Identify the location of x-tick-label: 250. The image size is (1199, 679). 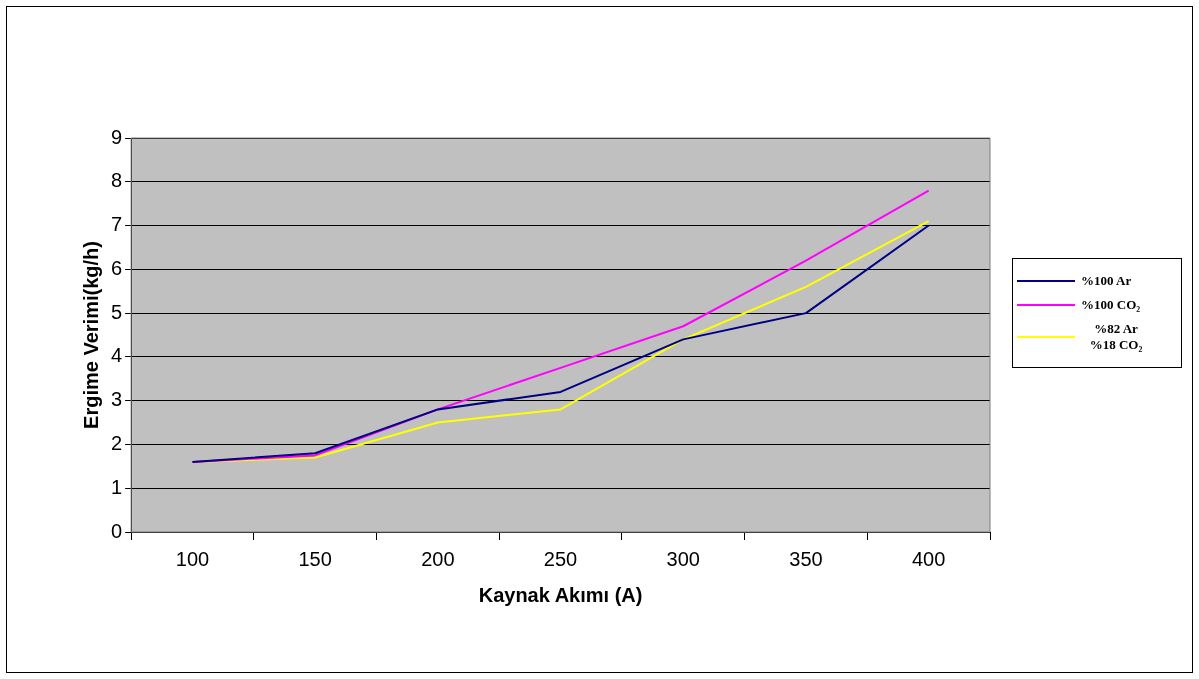
(560, 558).